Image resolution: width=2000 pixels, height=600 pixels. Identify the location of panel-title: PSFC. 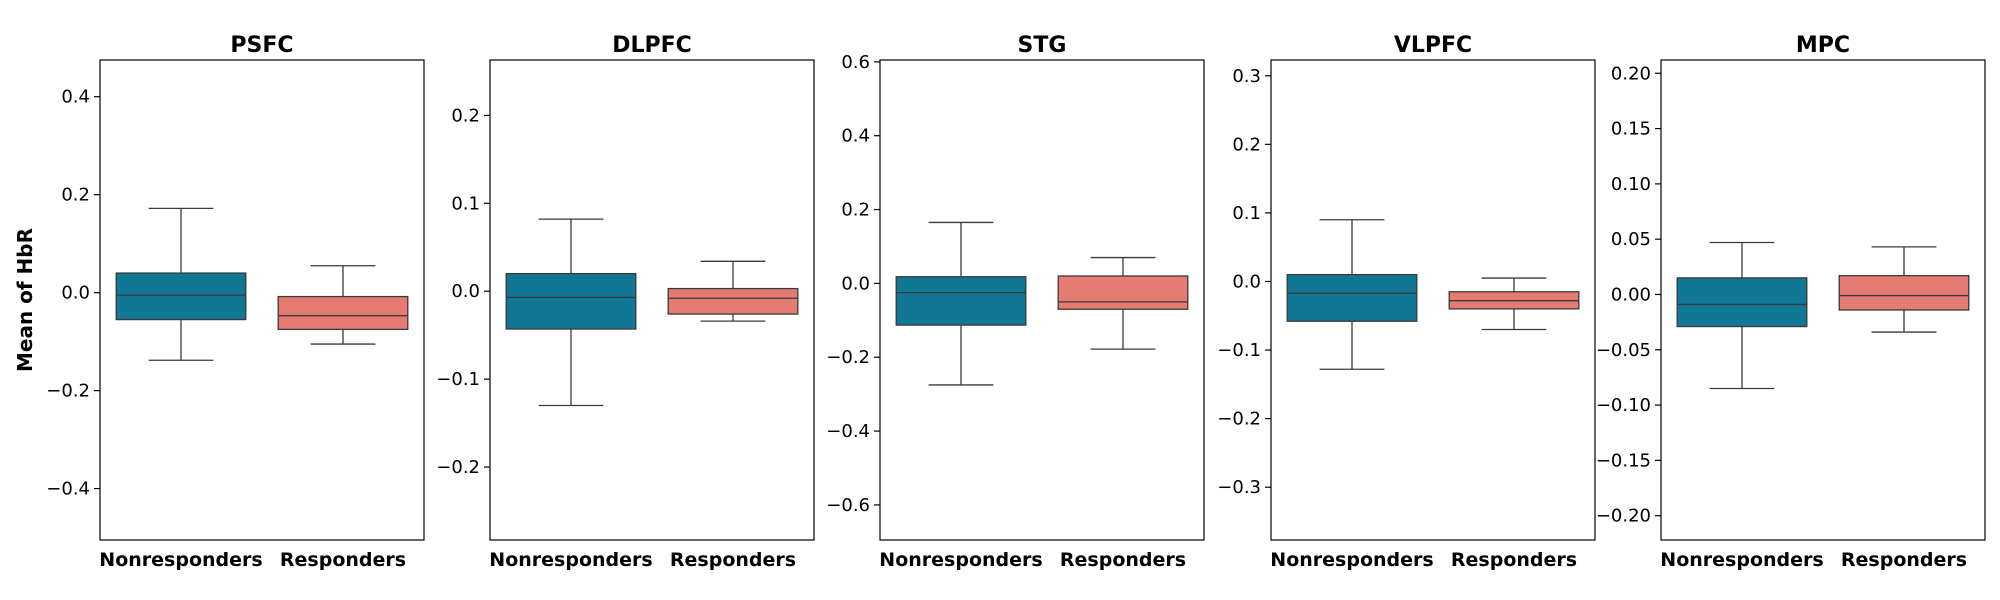
(261, 45).